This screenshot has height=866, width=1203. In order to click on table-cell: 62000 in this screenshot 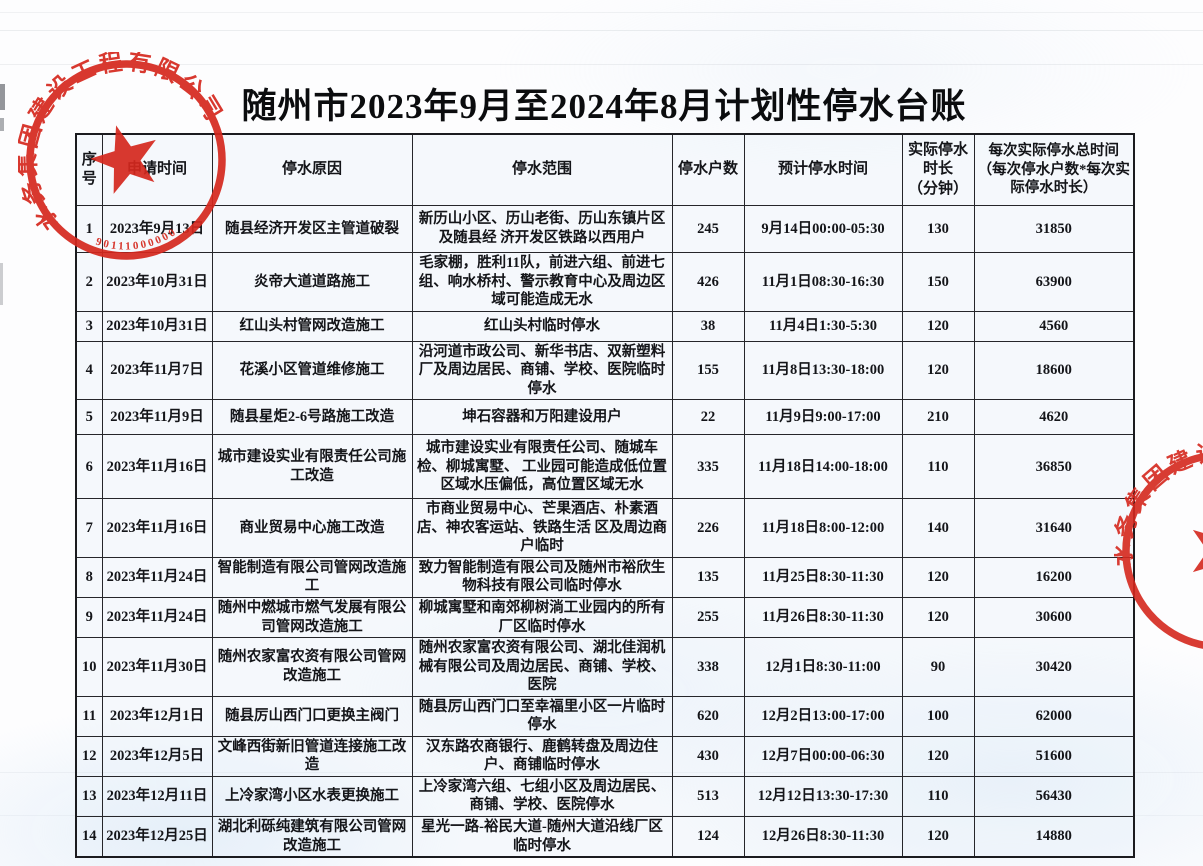, I will do `click(1054, 716)`.